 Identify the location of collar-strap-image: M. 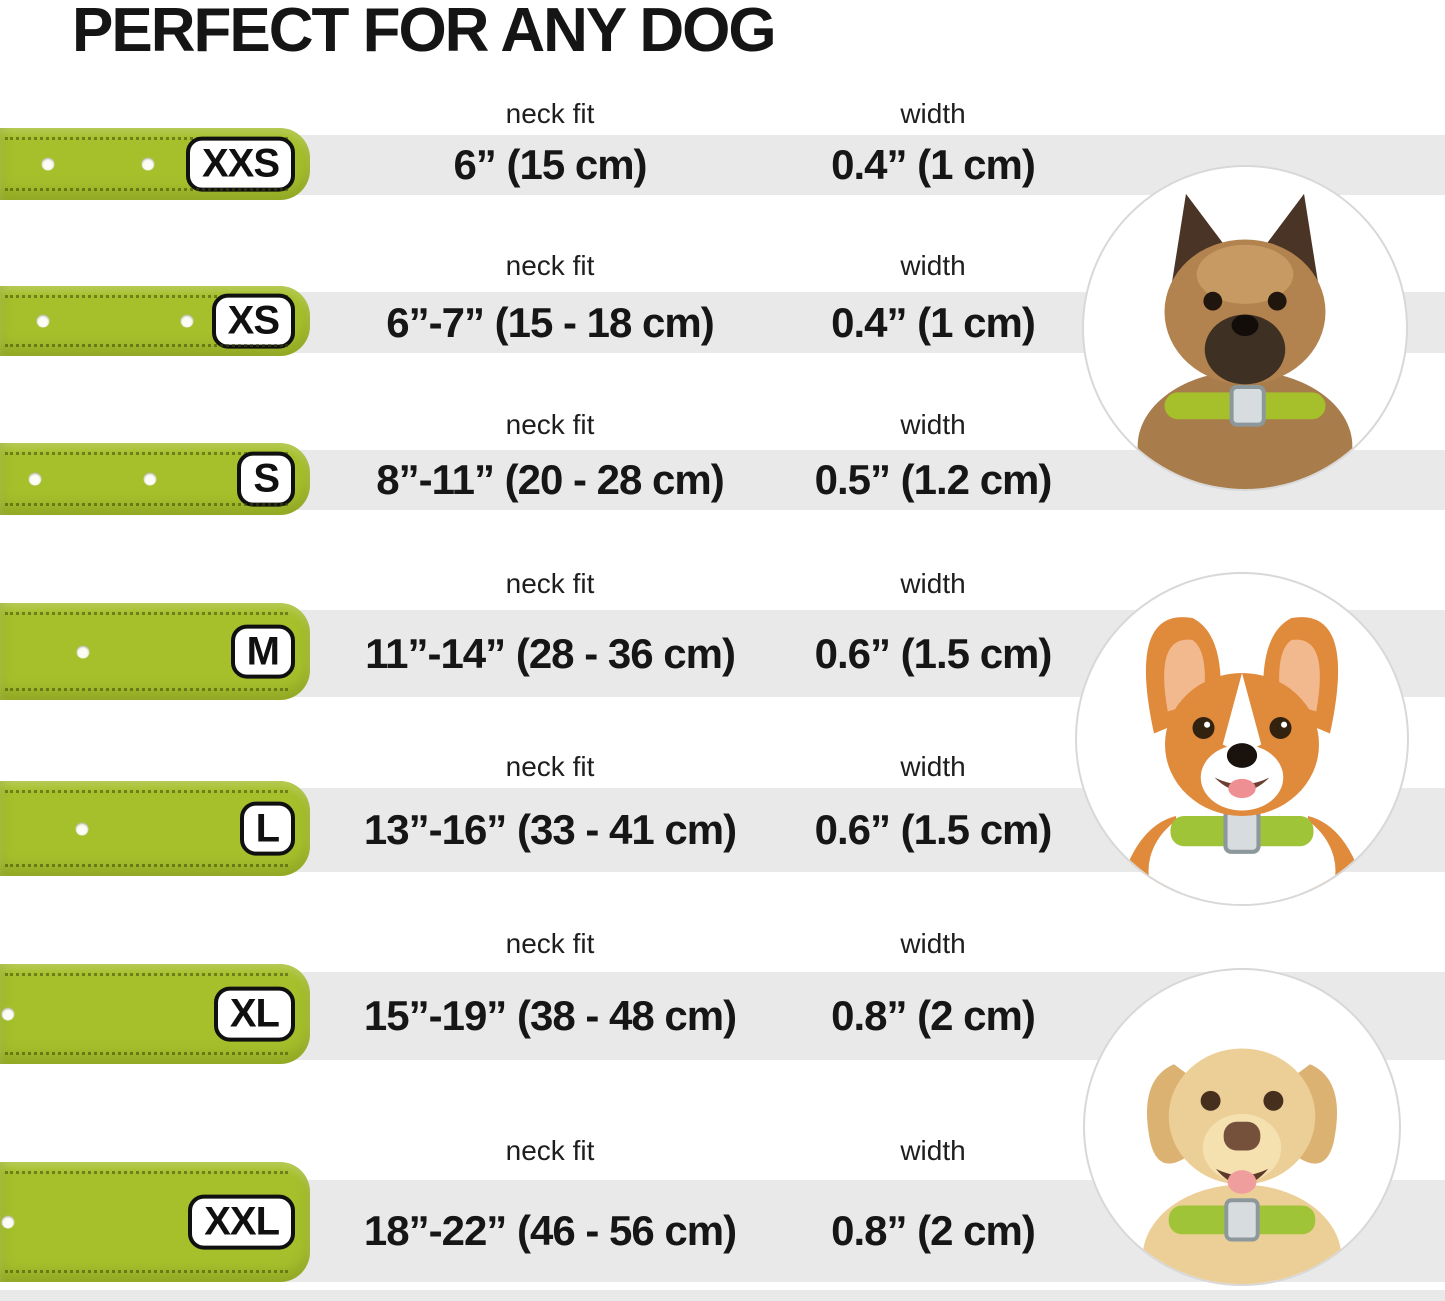
(155, 651).